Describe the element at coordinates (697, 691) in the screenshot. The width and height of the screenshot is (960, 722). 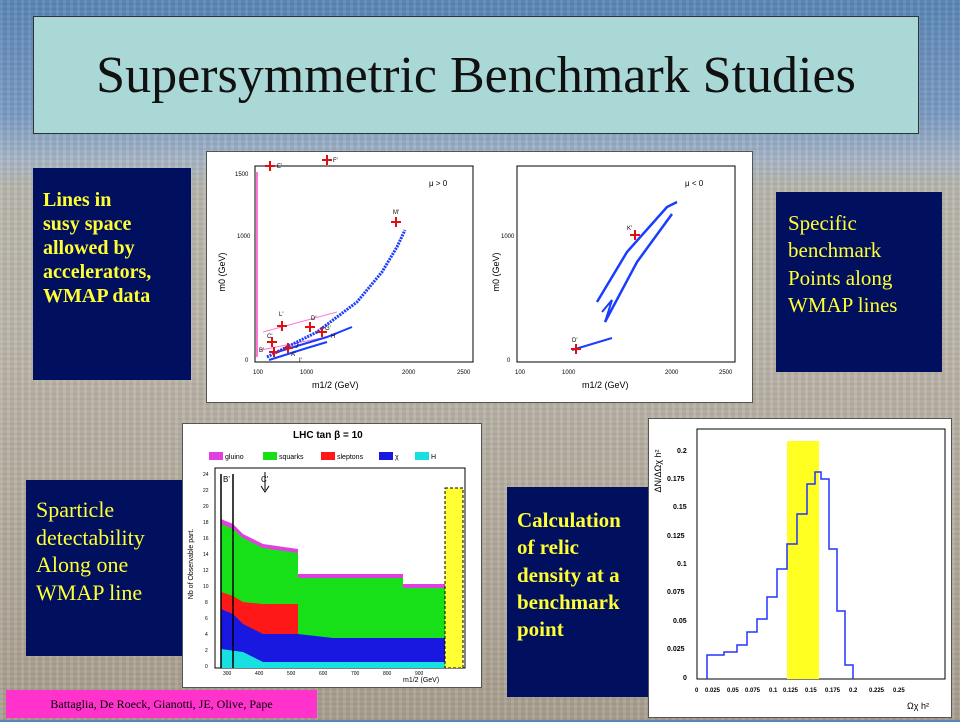
I see `x-tick-label: 0` at that location.